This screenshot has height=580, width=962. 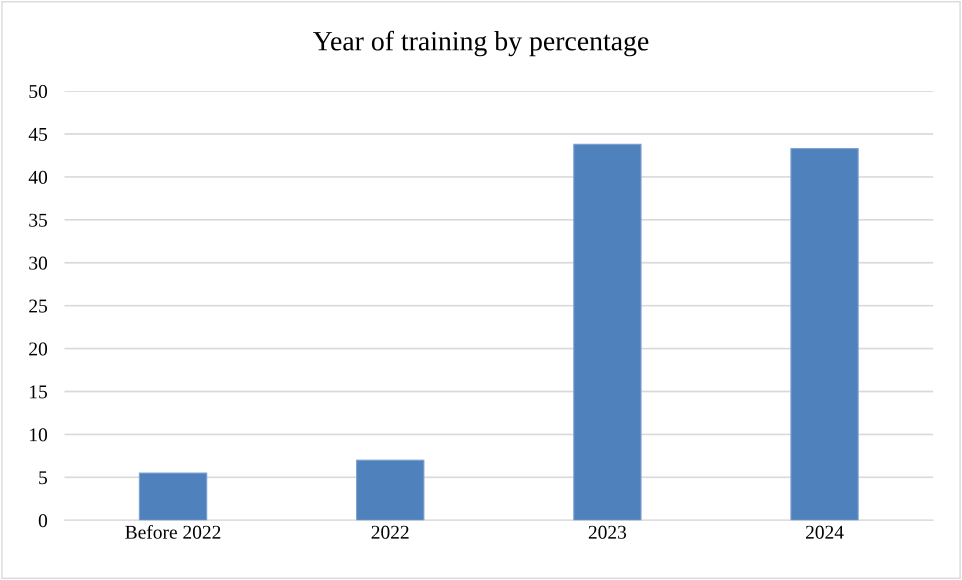 What do you see at coordinates (39, 435) in the screenshot?
I see `y-tick-label: 10` at bounding box center [39, 435].